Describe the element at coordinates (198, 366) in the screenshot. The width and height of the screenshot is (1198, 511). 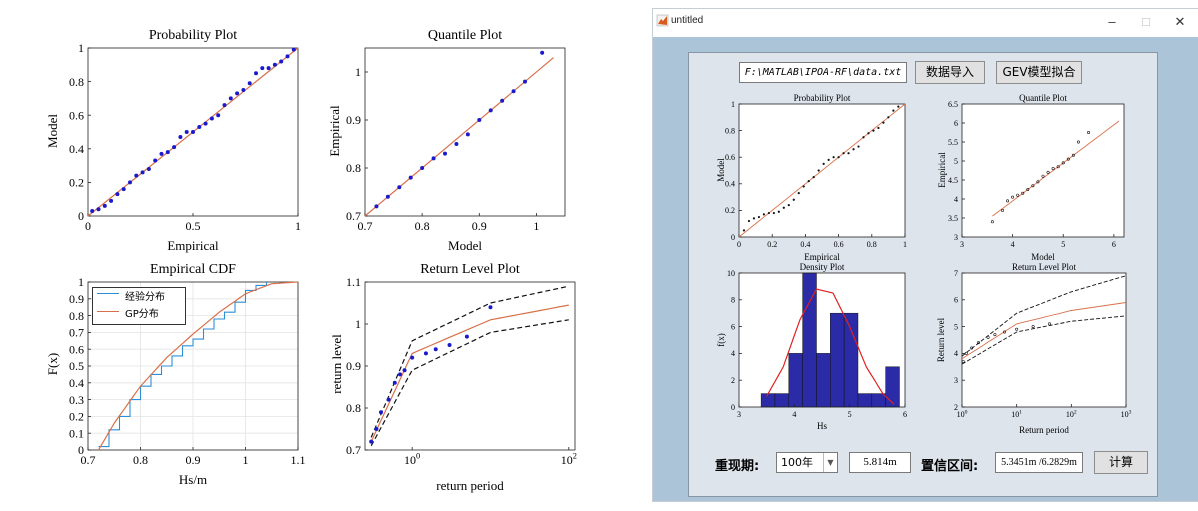
I see `gp-cdf-line` at that location.